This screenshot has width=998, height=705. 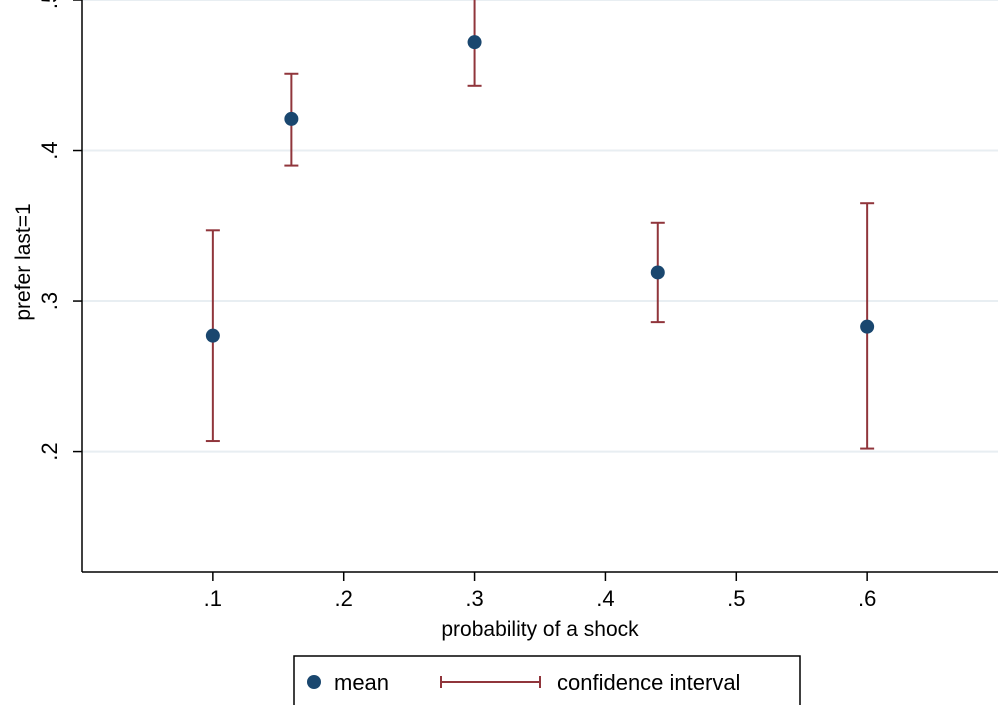 I want to click on x-tick-label: .6, so click(x=867, y=598).